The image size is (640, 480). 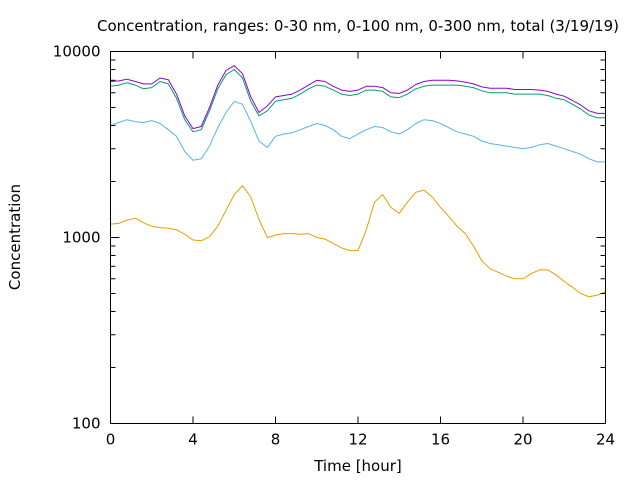 What do you see at coordinates (15, 237) in the screenshot?
I see `y-axis-label: Concentration` at bounding box center [15, 237].